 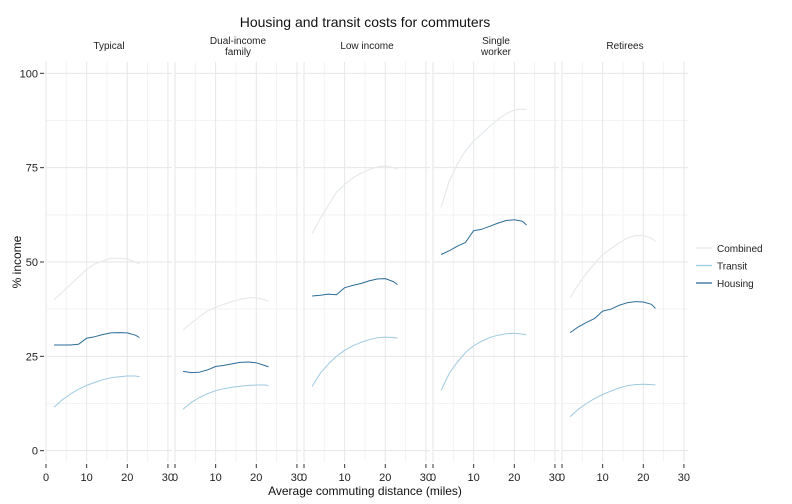 I want to click on facet-panel: Single worker 0 10 20 30, so click(x=495, y=260).